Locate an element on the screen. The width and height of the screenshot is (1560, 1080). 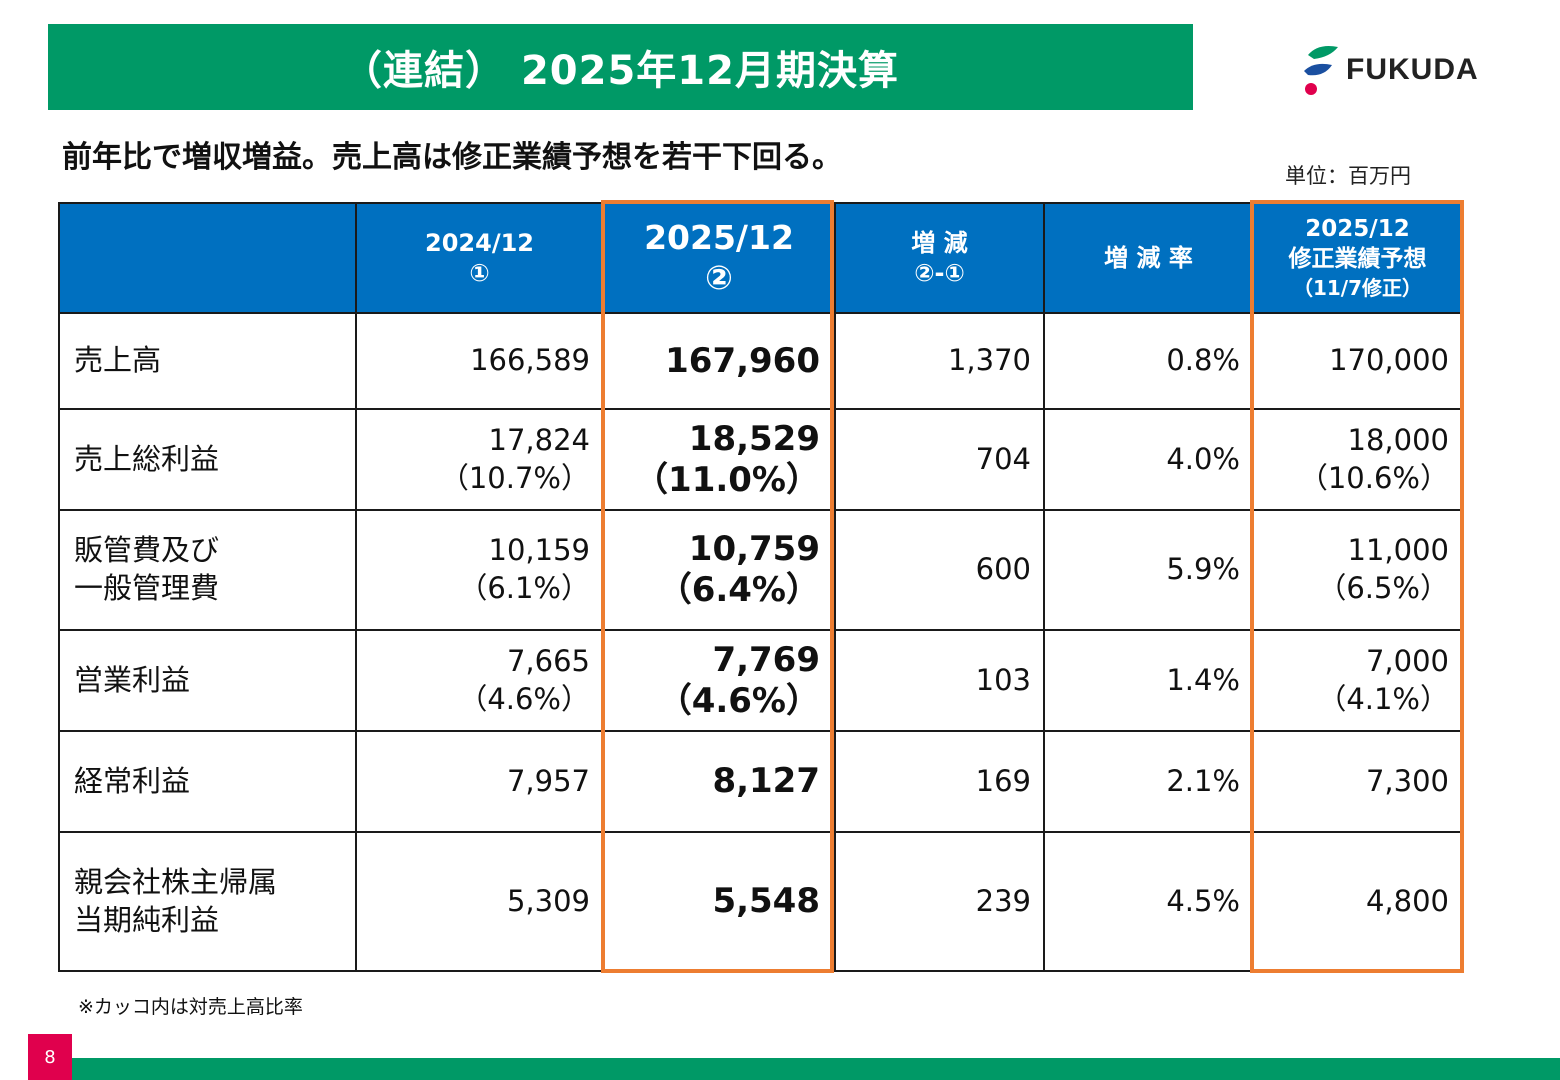
current-ratio: （11.0%） is located at coordinates (727, 479).